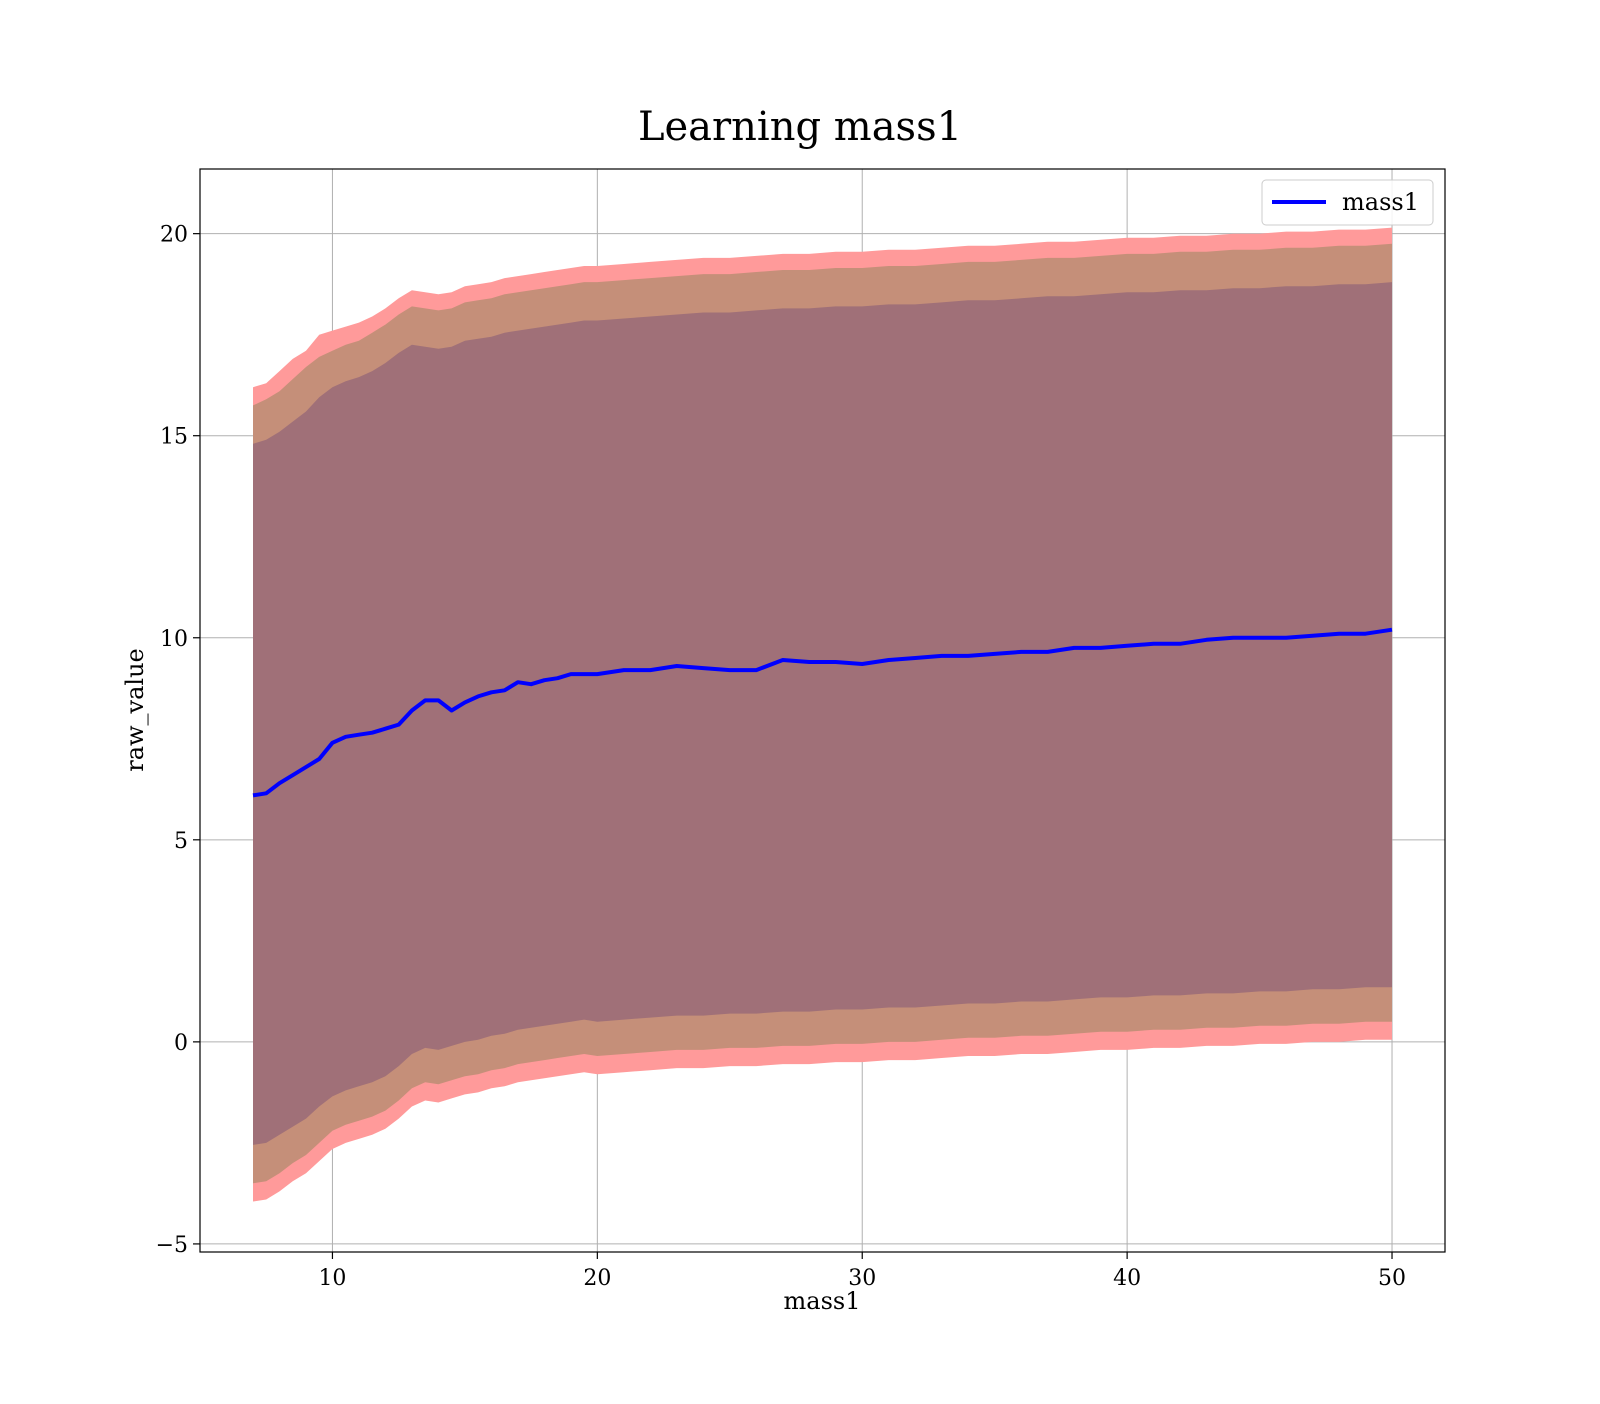 Image resolution: width=1600 pixels, height=1404 pixels. Describe the element at coordinates (174, 437) in the screenshot. I see `y-tick-label: 15` at that location.